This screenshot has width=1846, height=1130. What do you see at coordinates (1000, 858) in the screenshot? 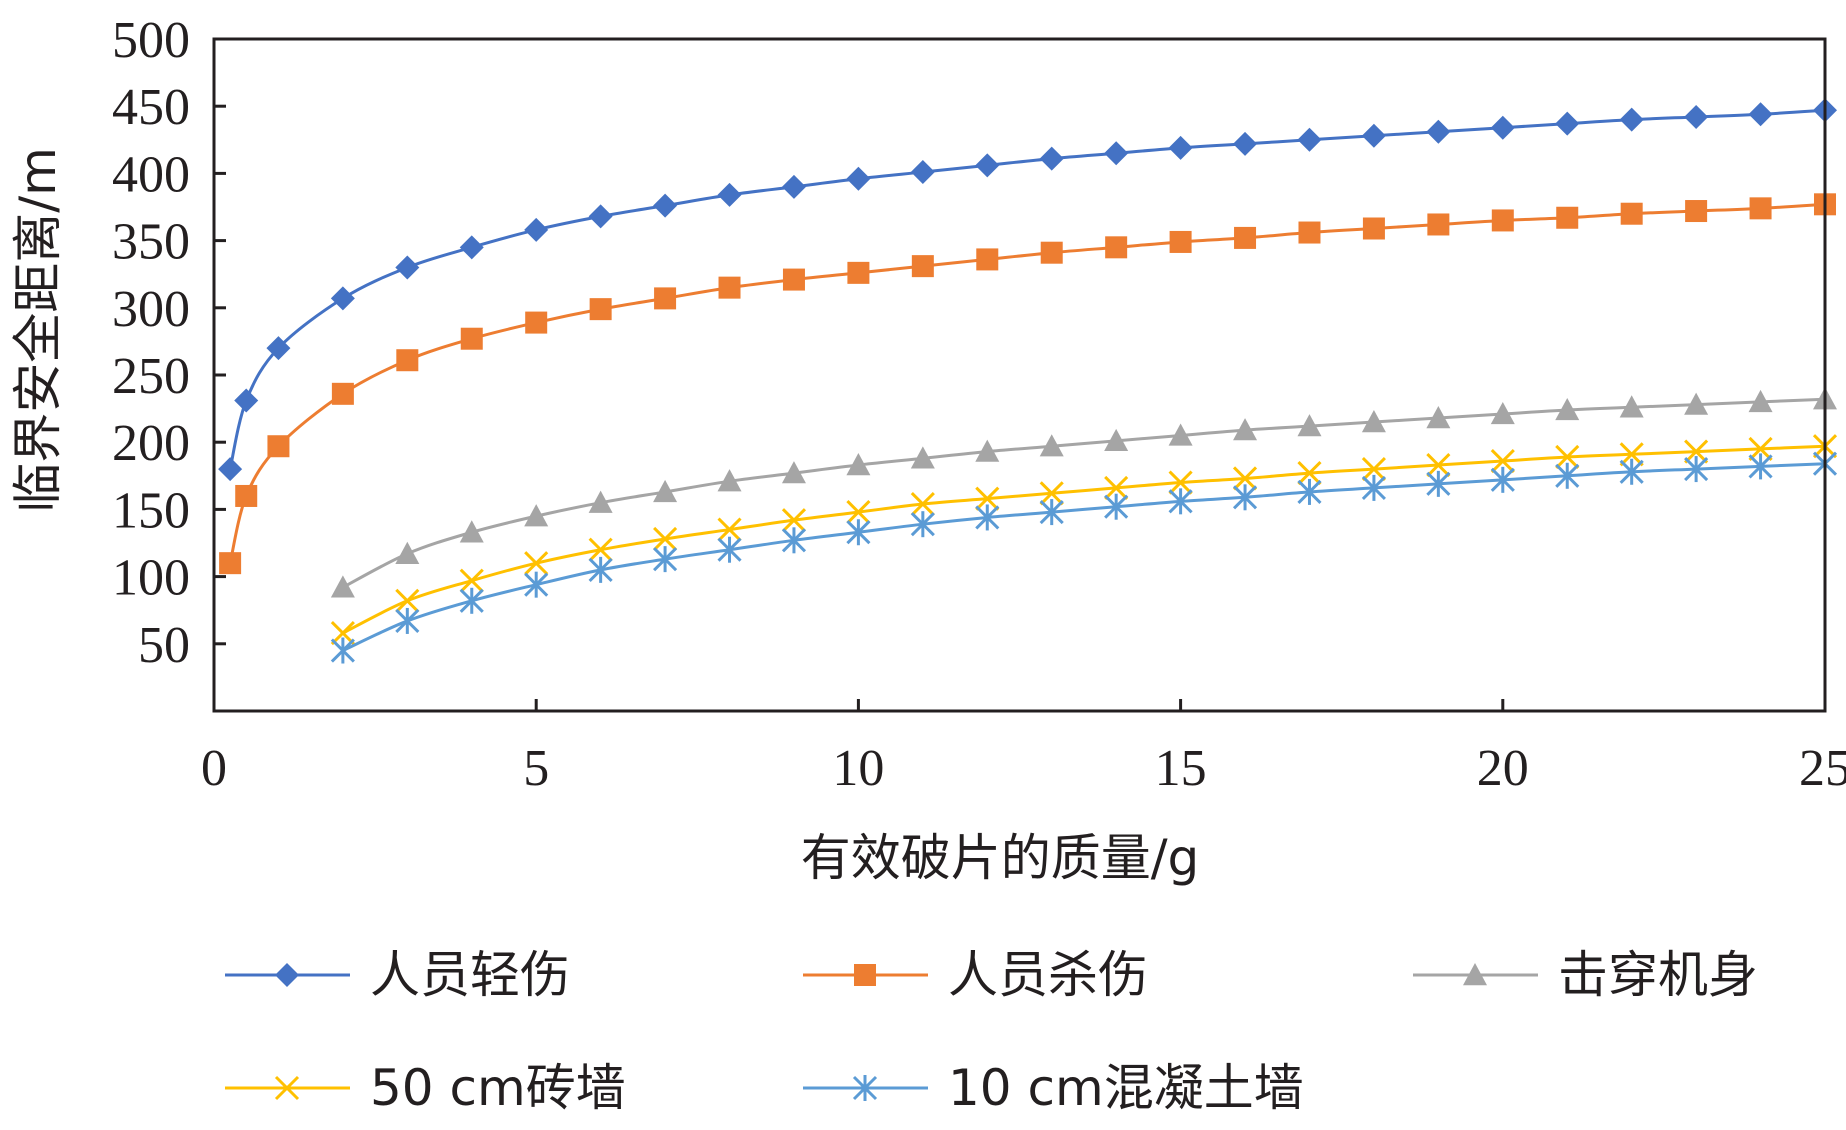
I see `x-axis-title: 有效破片的质量/g` at bounding box center [1000, 858].